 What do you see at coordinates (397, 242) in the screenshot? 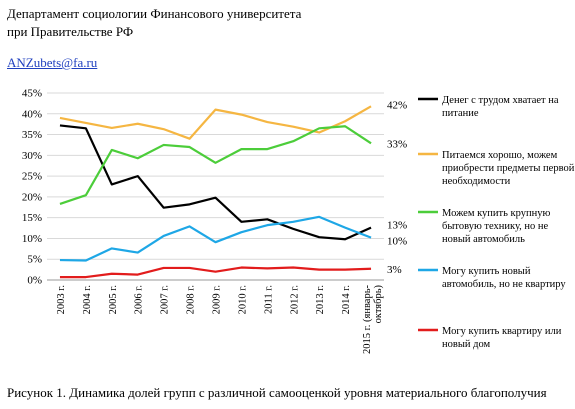
I see `series-end-label: 10%` at bounding box center [397, 242].